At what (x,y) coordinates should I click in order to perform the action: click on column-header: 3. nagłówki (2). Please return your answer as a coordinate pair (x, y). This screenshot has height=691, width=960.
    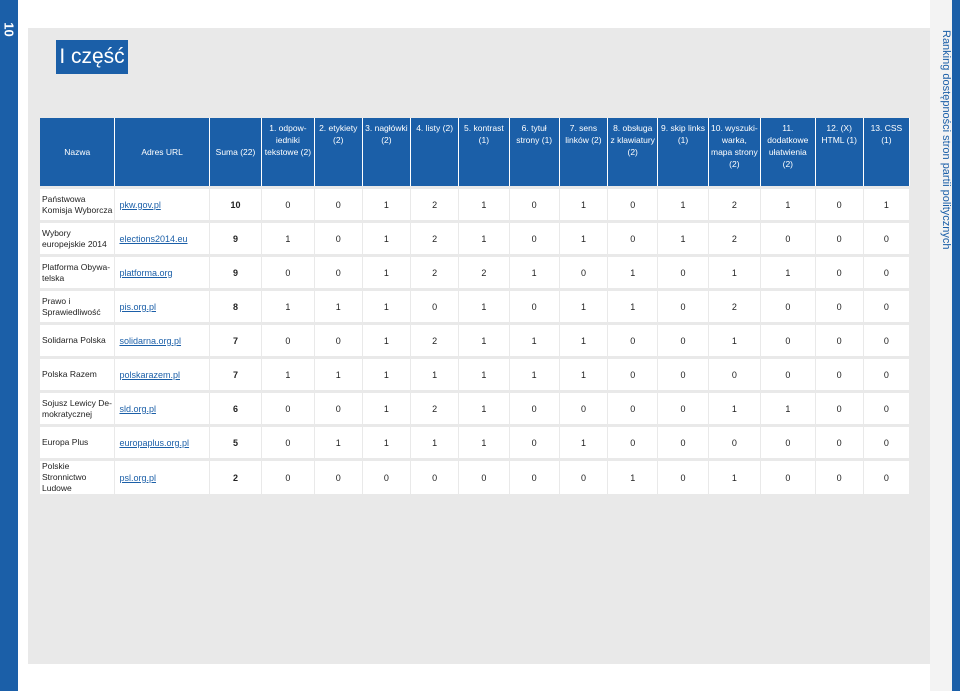
    Looking at the image, I should click on (387, 152).